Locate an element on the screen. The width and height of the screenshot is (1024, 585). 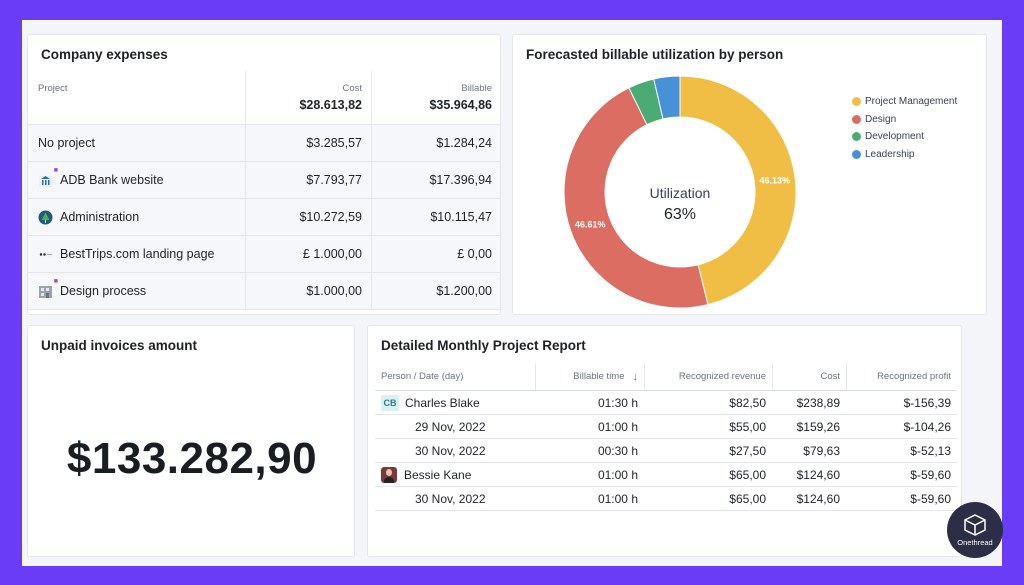
project-name: BestTrips.com landing page is located at coordinates (137, 254).